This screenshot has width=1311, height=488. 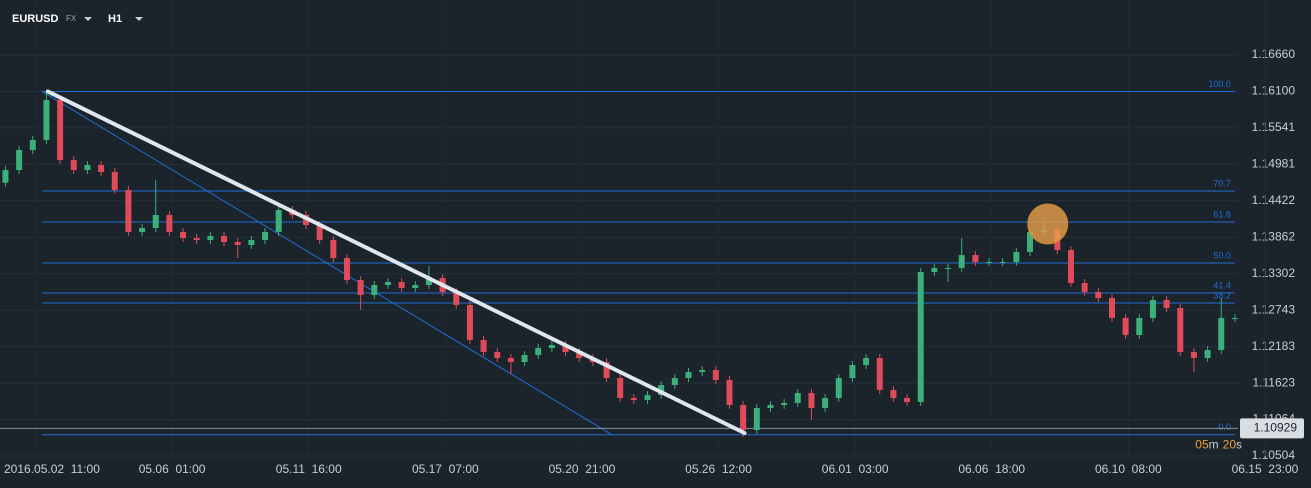 I want to click on fib-label: 41.4, so click(x=1222, y=285).